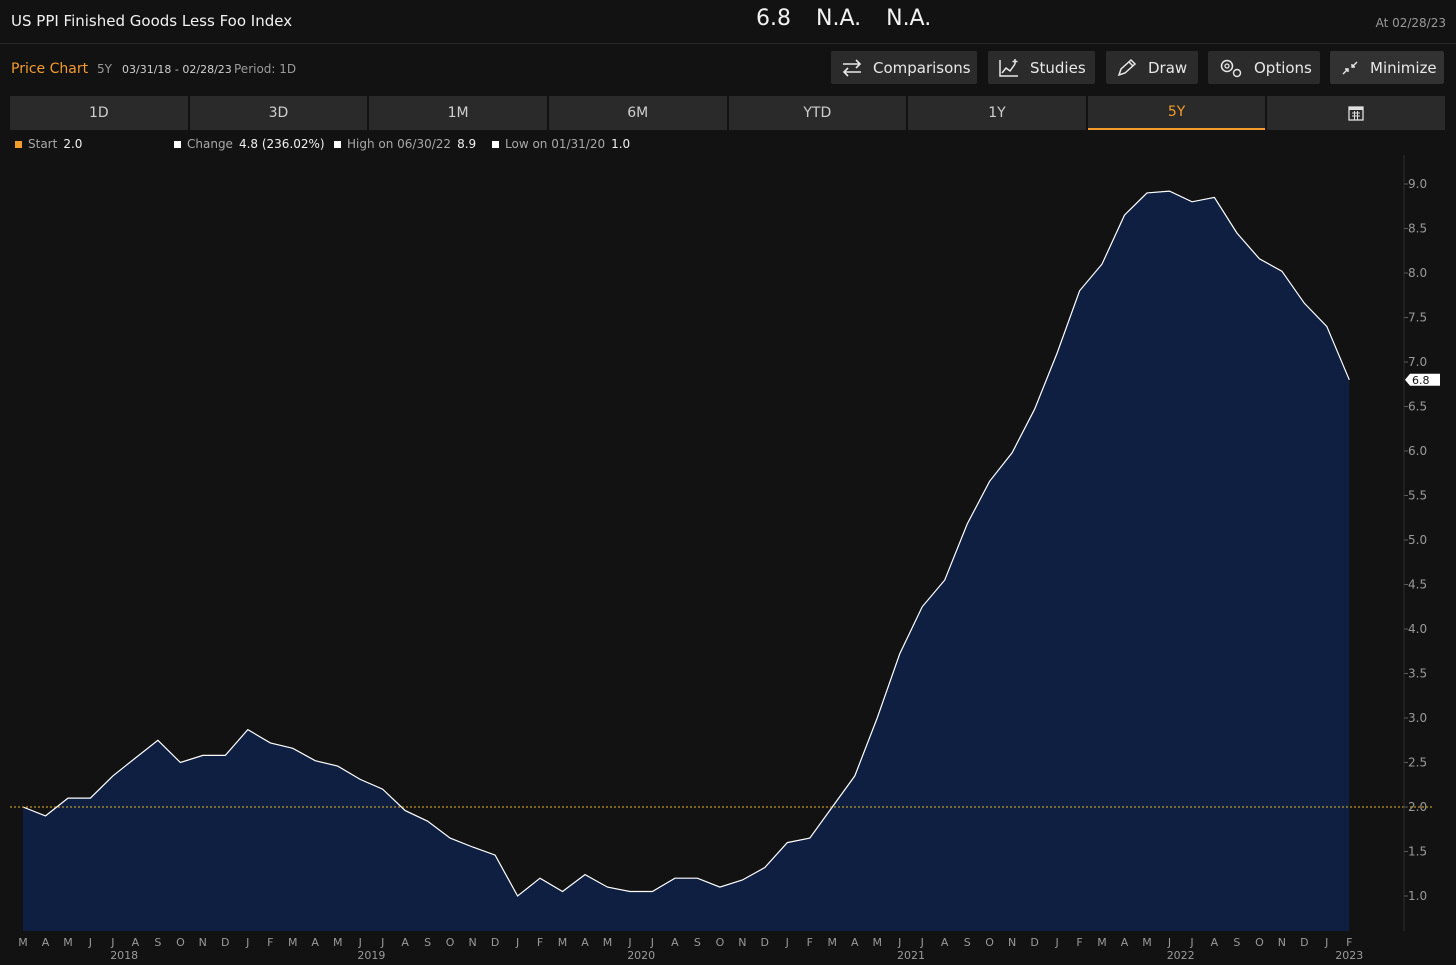  What do you see at coordinates (337, 144) in the screenshot?
I see `high-swatch` at bounding box center [337, 144].